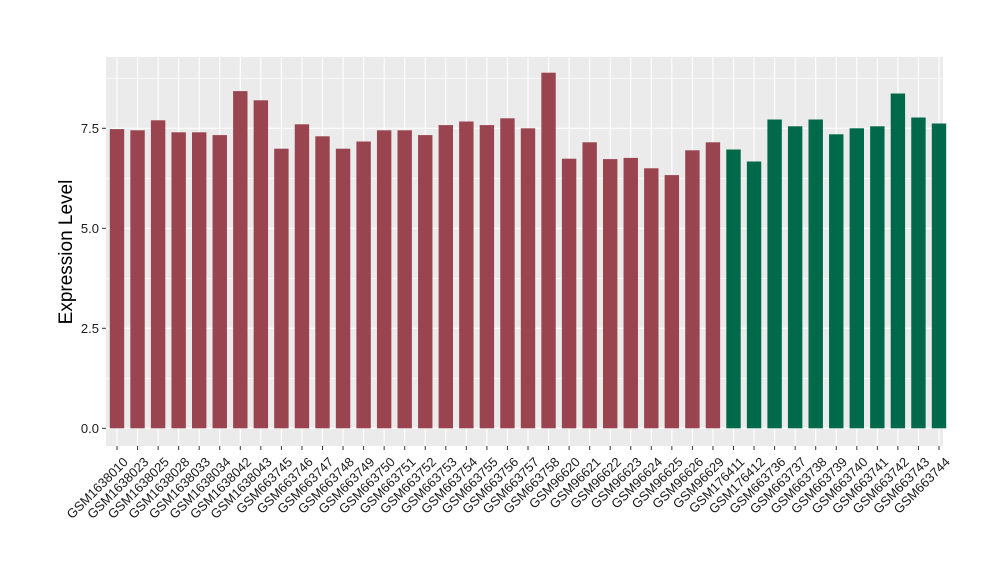 This screenshot has width=1000, height=580. I want to click on bar-GSM663753, so click(445, 277).